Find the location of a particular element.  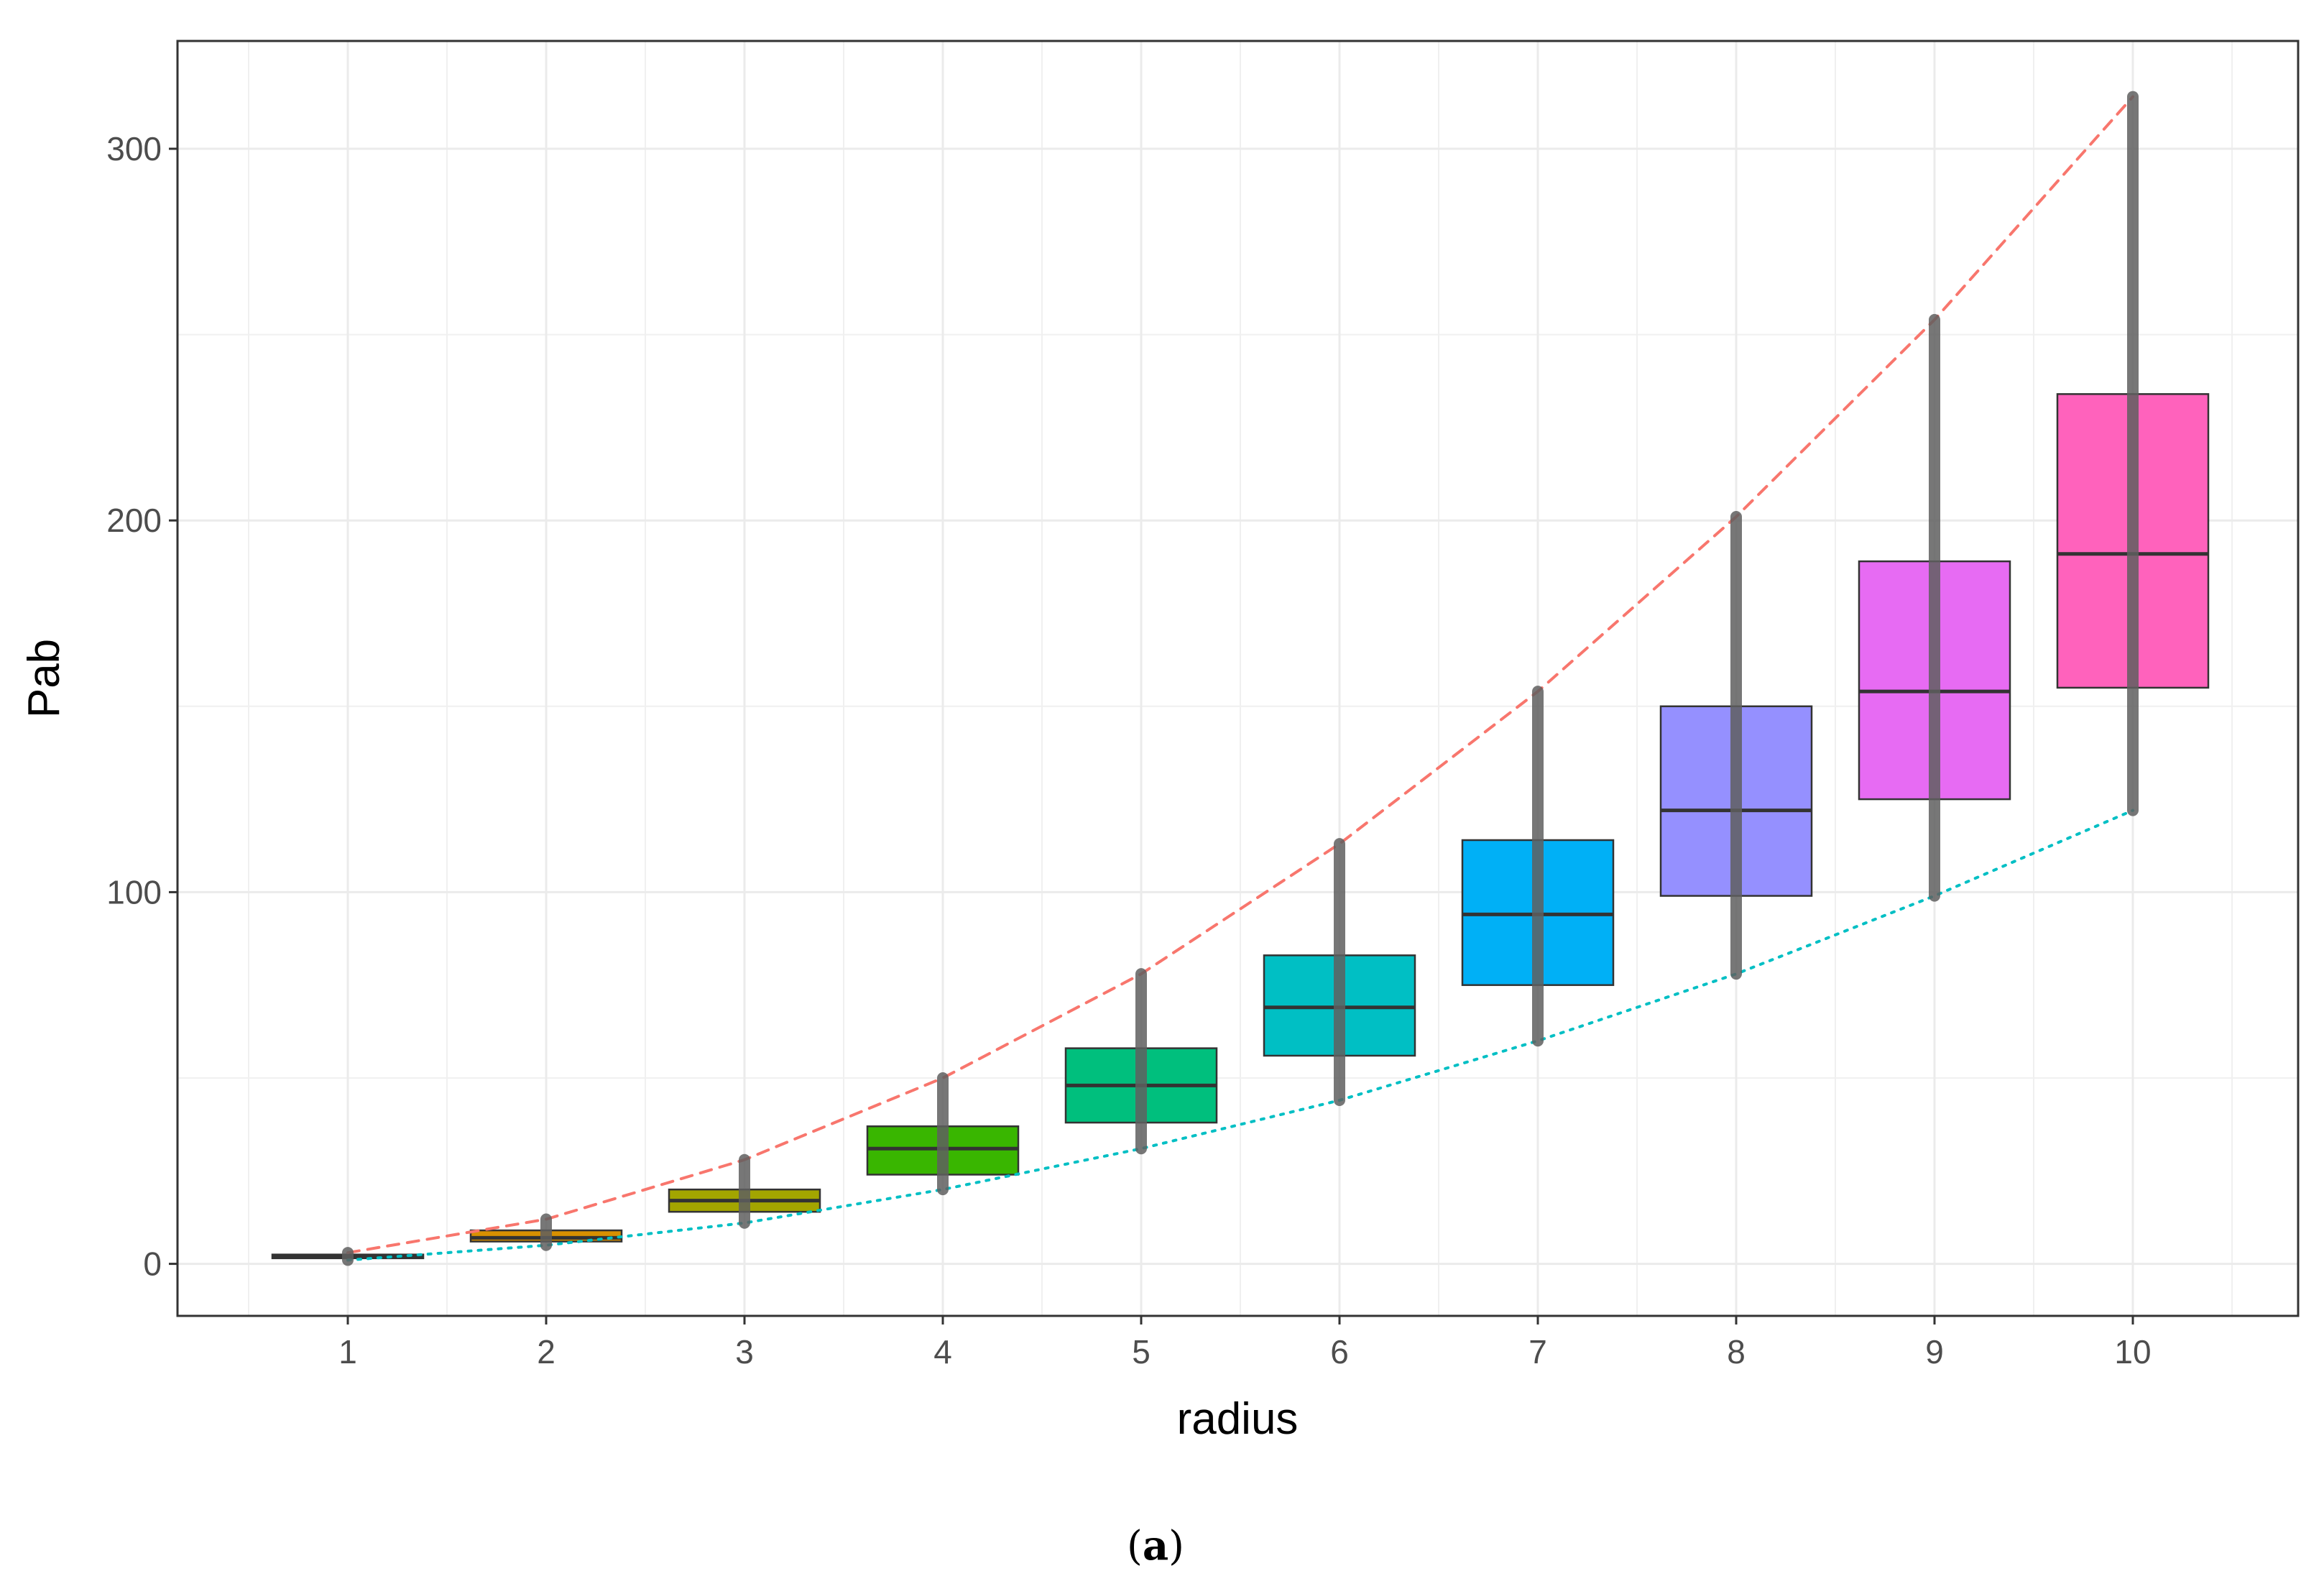

x-tick-label: 8 is located at coordinates (1736, 1351).